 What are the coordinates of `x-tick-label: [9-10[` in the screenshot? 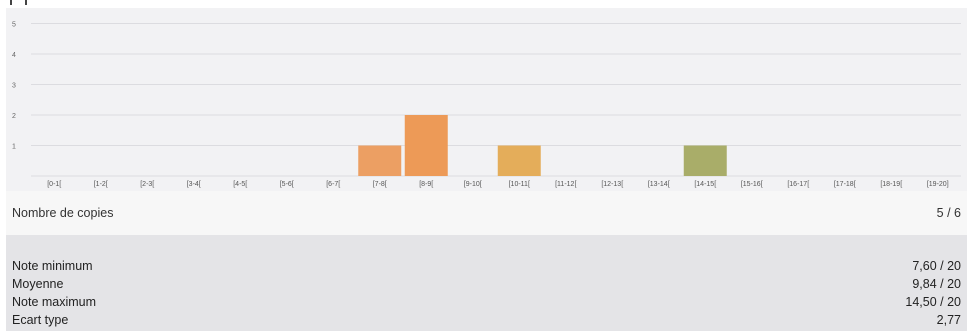 It's located at (473, 184).